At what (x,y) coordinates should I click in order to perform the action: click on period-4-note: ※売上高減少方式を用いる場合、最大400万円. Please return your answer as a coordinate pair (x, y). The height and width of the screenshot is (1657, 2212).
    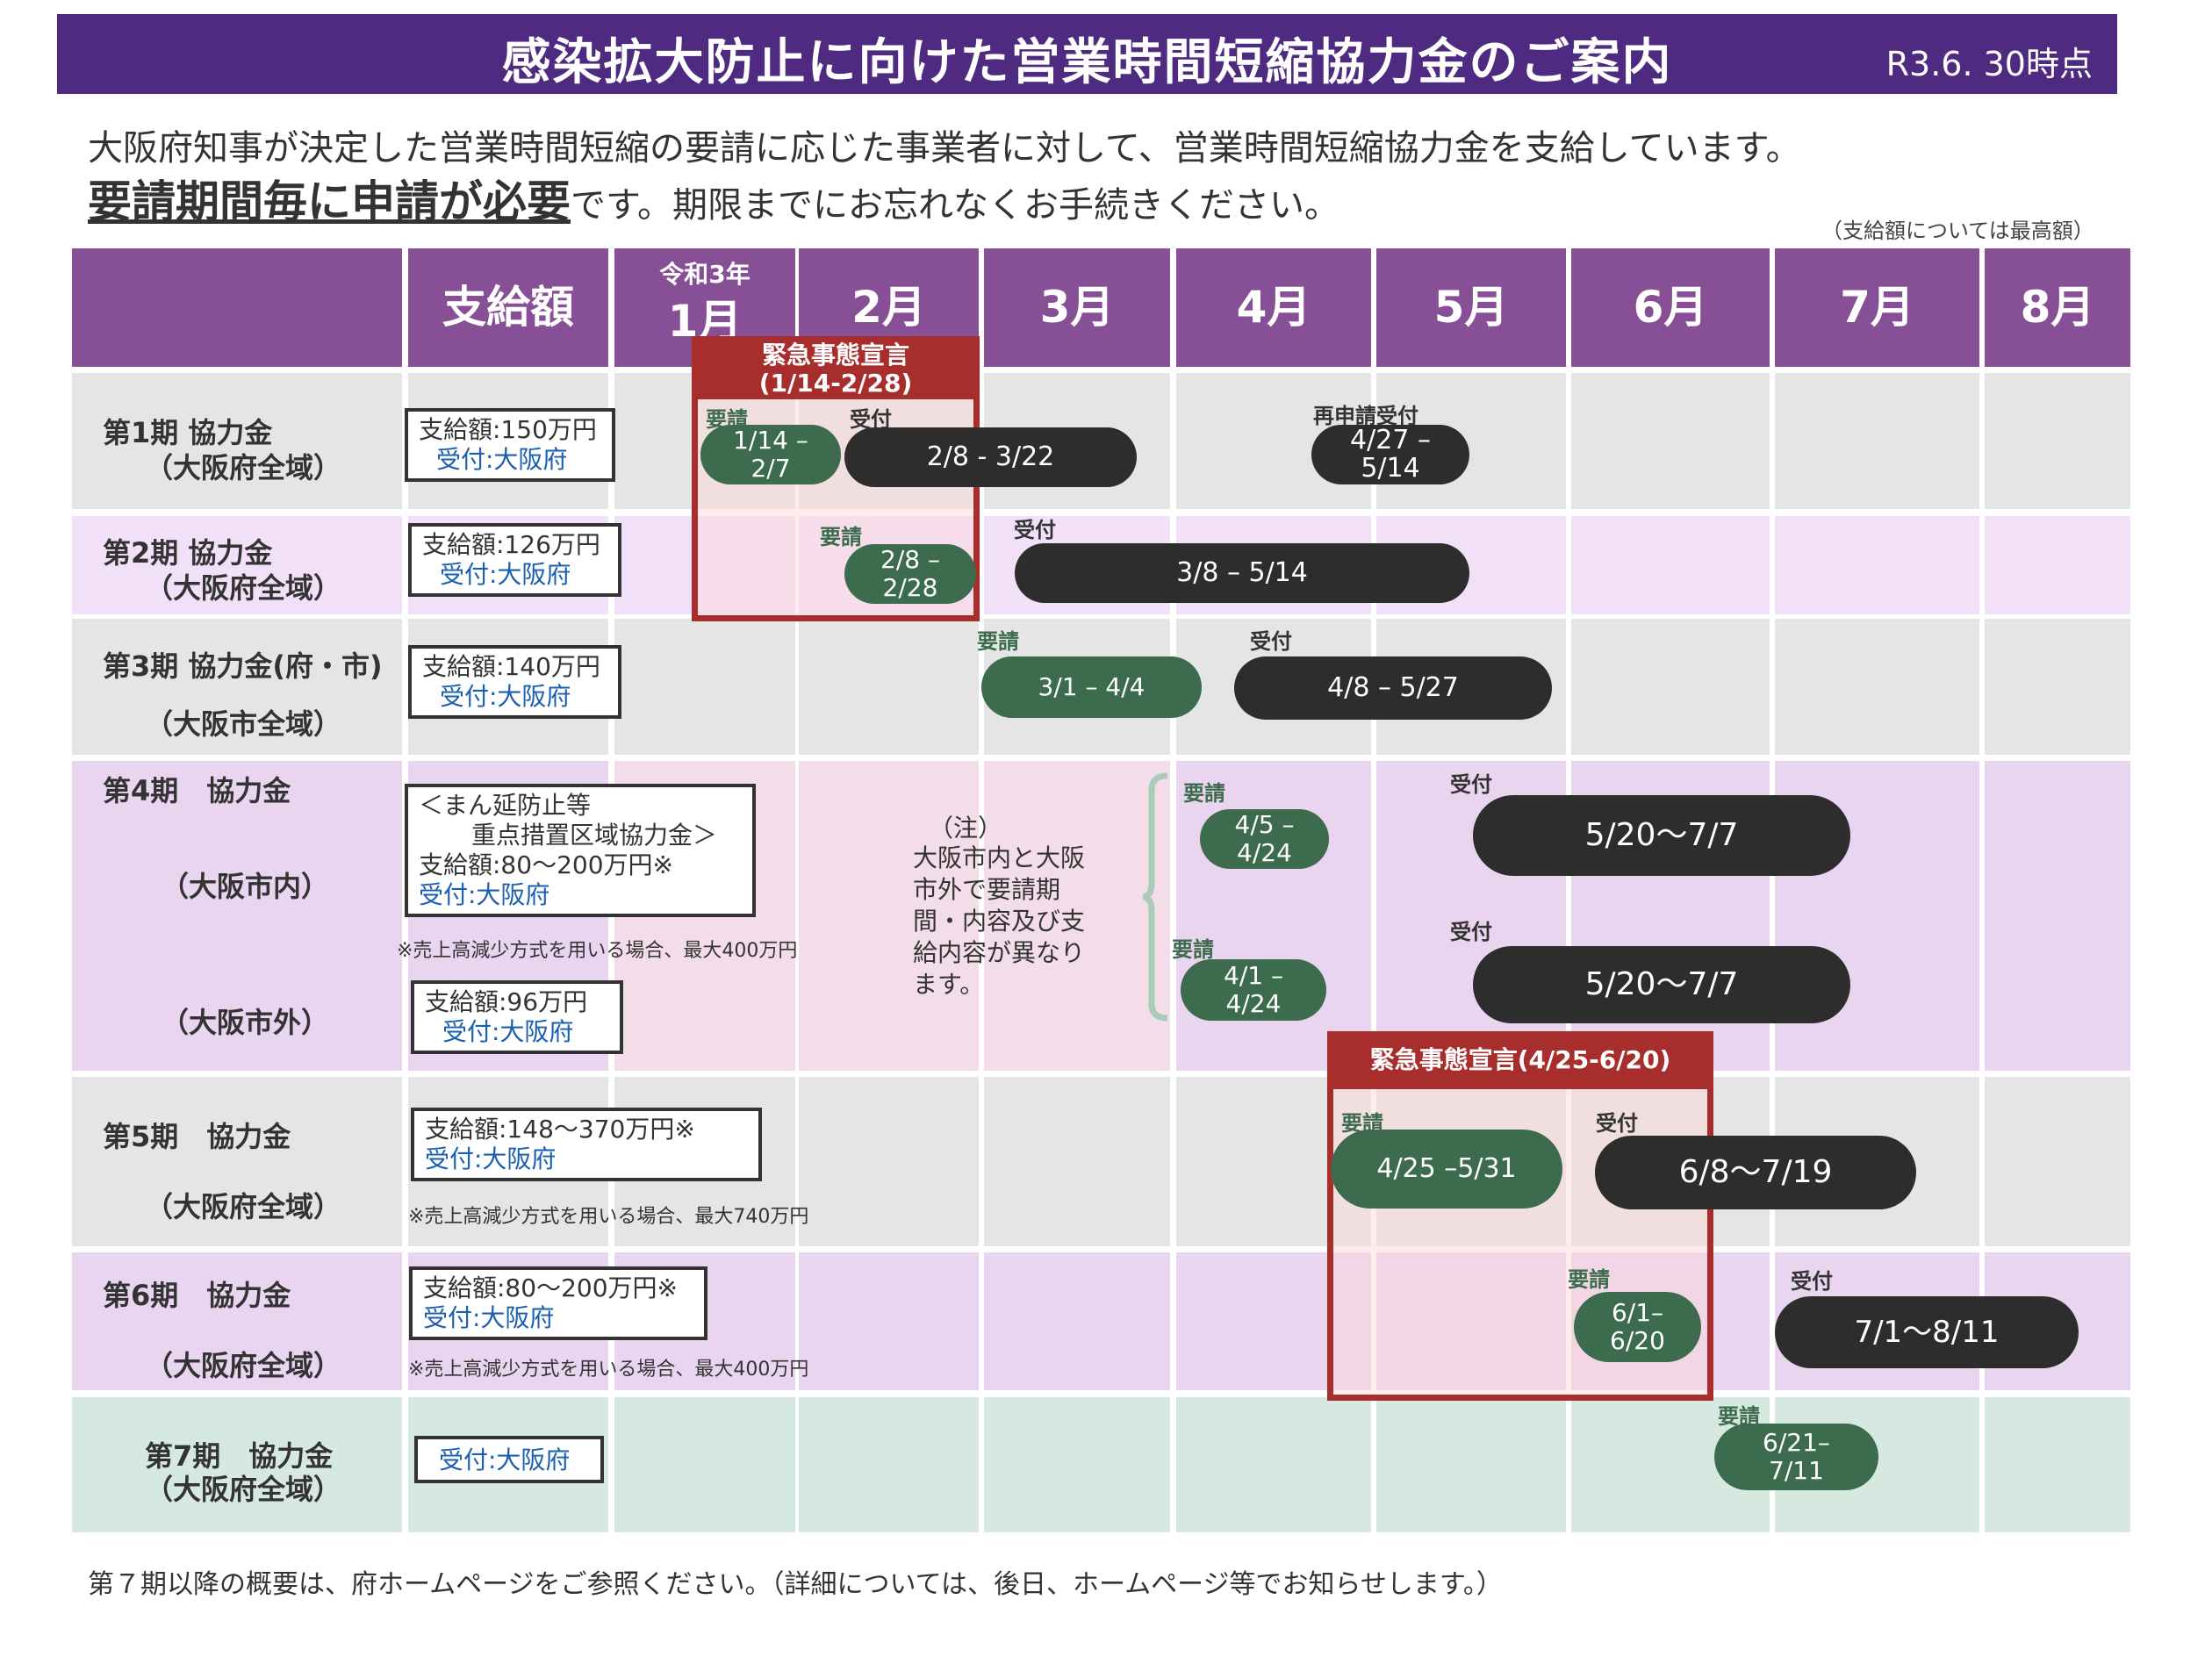
    Looking at the image, I should click on (598, 951).